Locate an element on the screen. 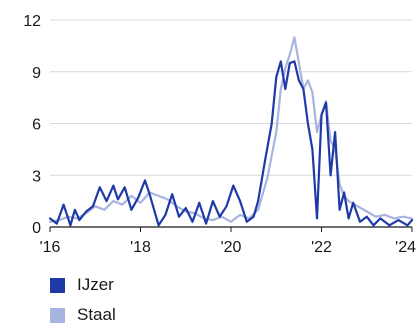  y-axis-labels: 0 3 6 9 12 is located at coordinates (32, 125).